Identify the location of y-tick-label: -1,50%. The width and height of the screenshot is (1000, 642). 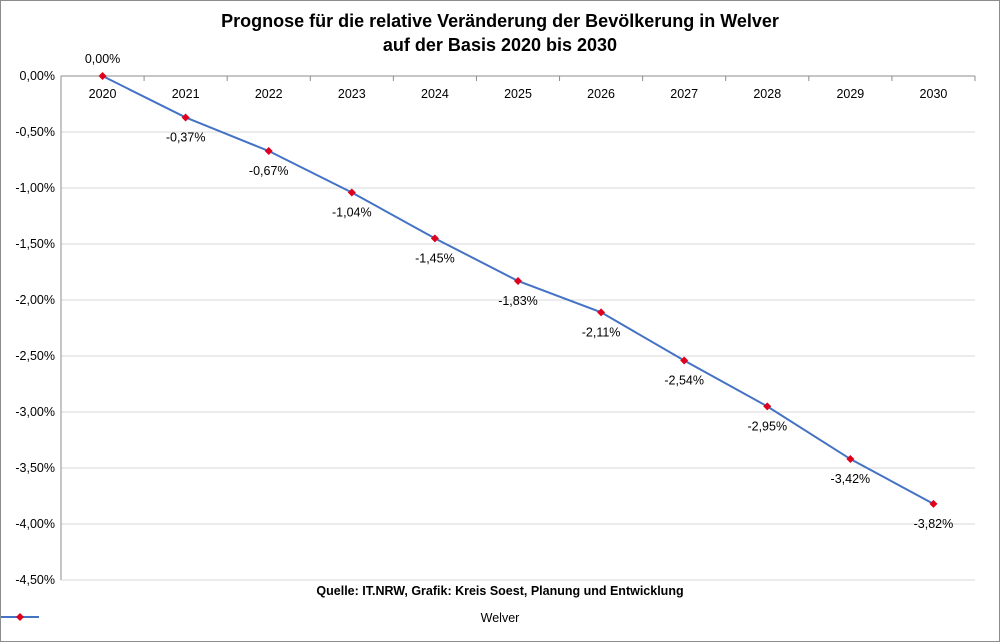
(35, 244).